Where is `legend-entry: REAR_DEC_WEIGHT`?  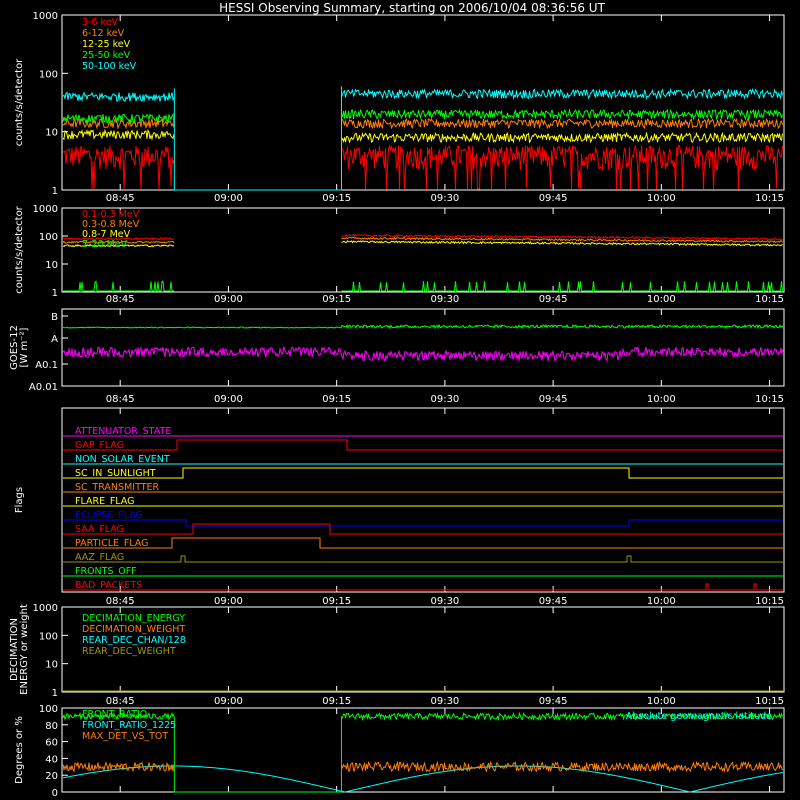
legend-entry: REAR_DEC_WEIGHT is located at coordinates (129, 651).